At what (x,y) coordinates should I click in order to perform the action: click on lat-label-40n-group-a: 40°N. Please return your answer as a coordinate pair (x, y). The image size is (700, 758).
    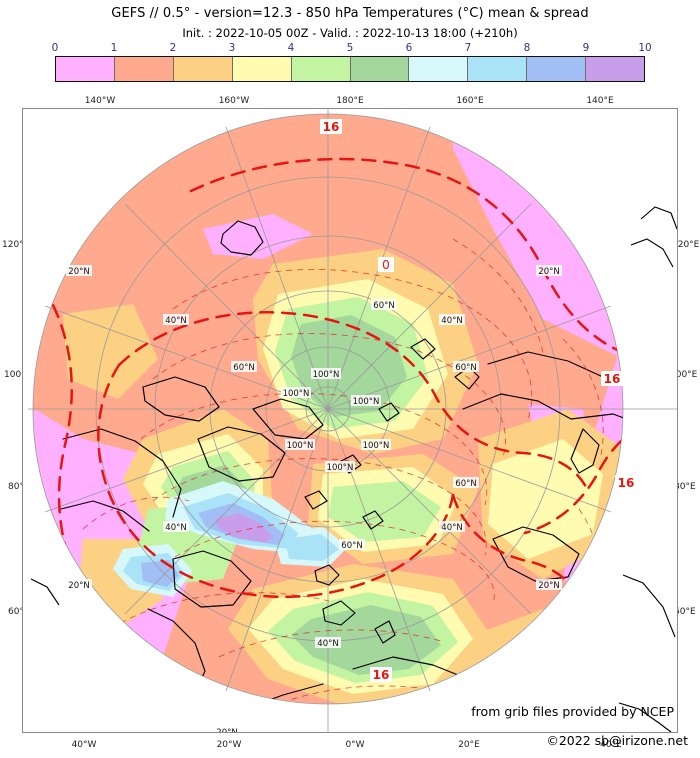
    Looking at the image, I should click on (176, 320).